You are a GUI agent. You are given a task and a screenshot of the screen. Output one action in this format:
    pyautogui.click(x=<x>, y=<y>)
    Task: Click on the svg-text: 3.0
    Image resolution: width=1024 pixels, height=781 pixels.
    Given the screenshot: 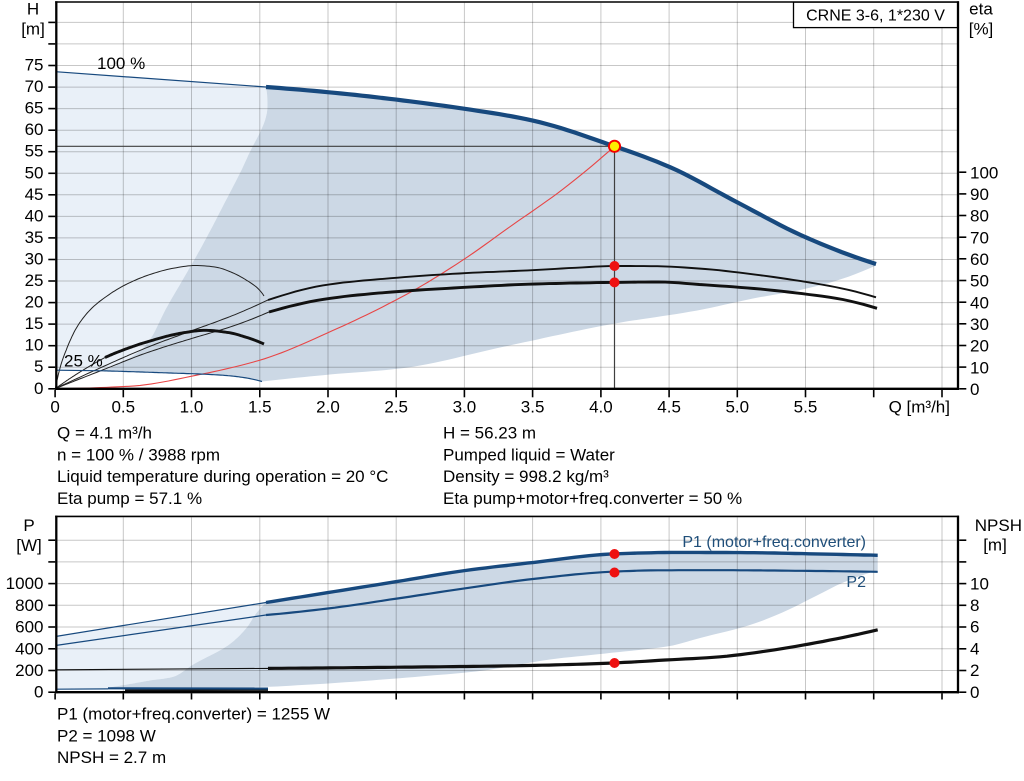 What is the action you would take?
    pyautogui.click(x=465, y=407)
    